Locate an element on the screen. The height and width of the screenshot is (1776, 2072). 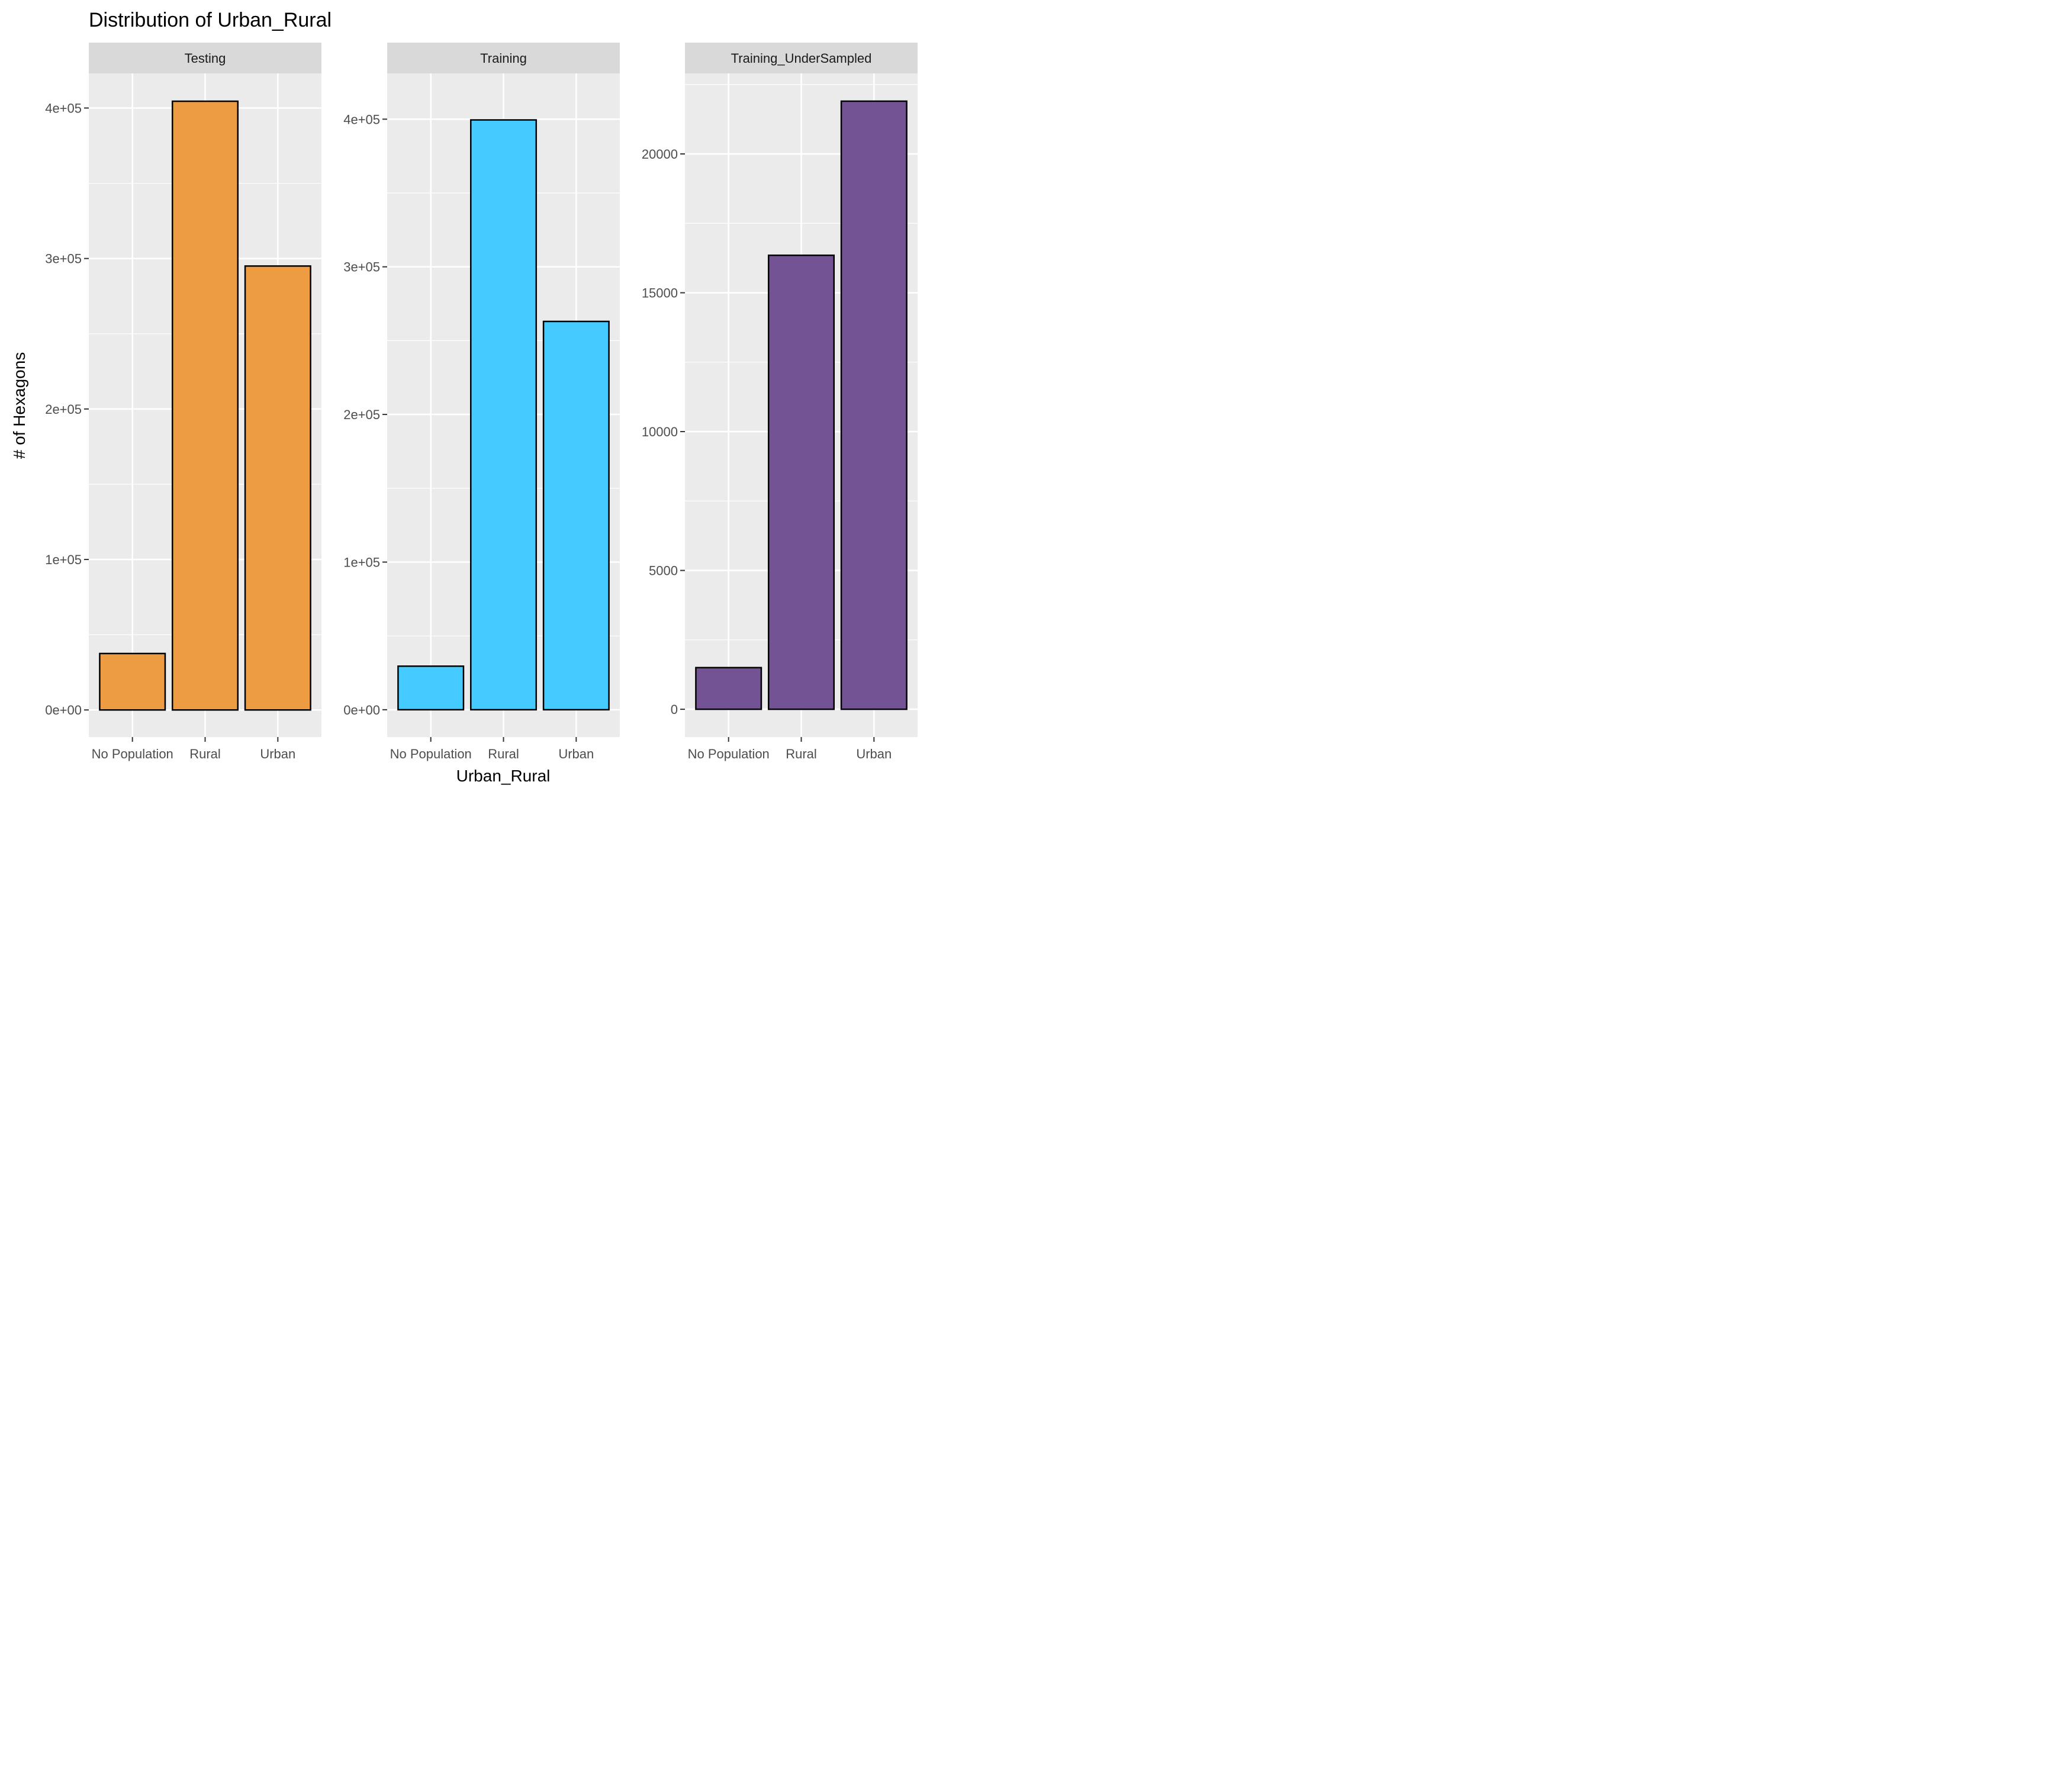
y-axis-title: # of Hexagons is located at coordinates (19, 405).